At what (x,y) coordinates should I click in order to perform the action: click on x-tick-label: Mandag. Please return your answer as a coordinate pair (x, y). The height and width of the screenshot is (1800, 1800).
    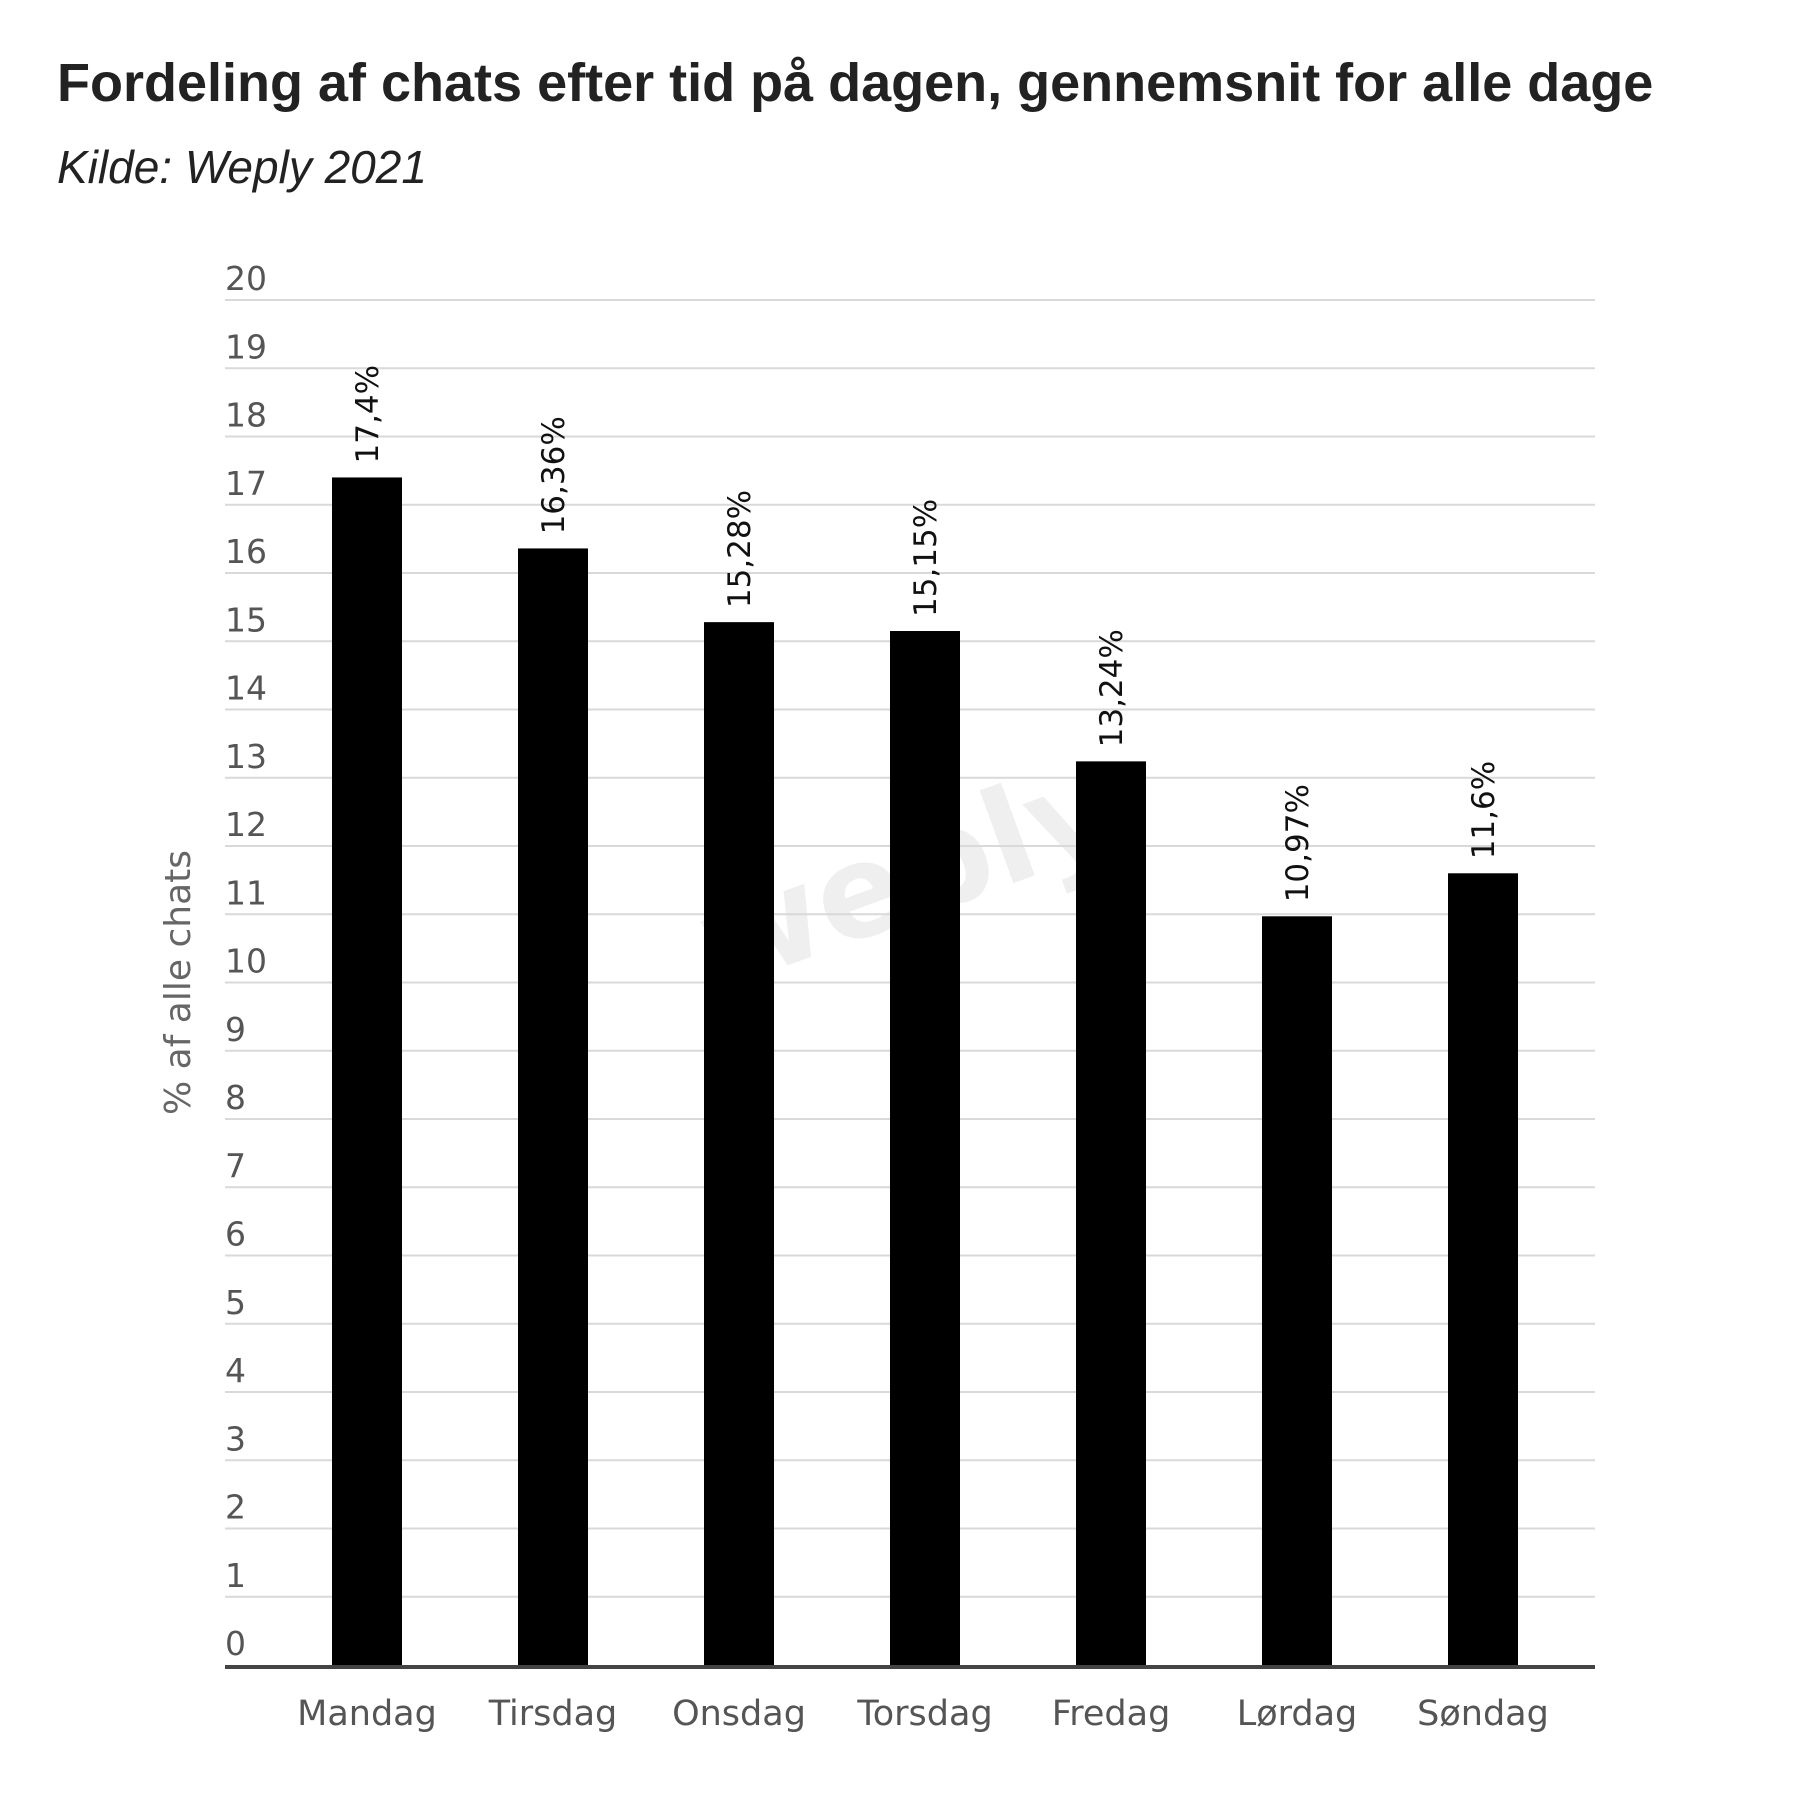
    Looking at the image, I should click on (367, 1714).